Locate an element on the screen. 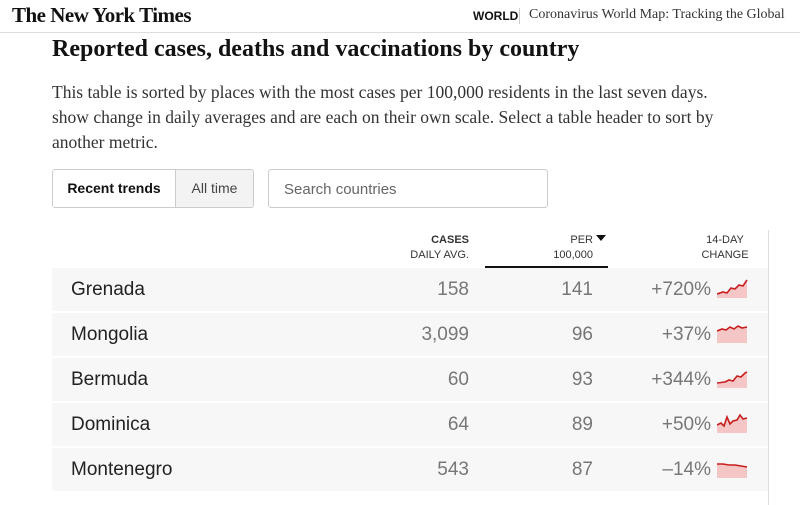  column-subheader: DAILY AVG. is located at coordinates (439, 255).